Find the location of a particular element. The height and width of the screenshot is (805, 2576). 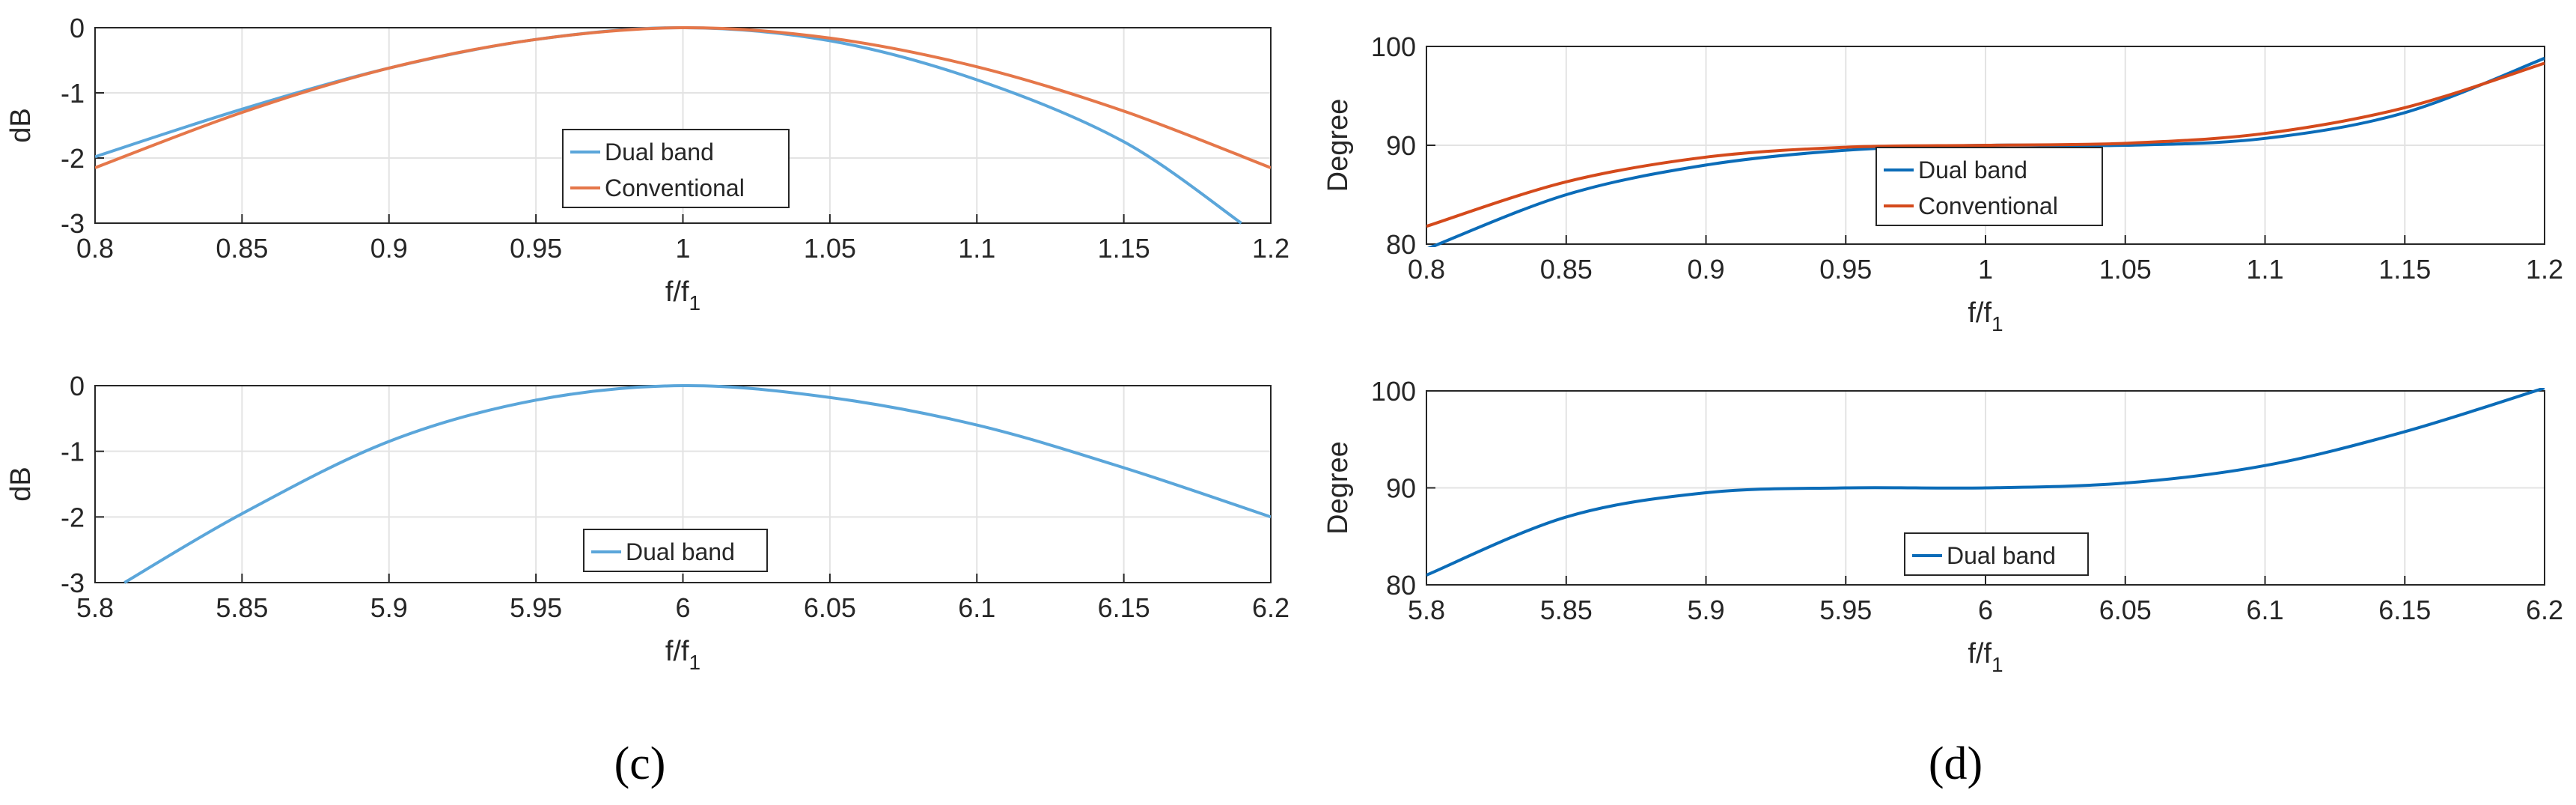

panel-label-d: (d) is located at coordinates (1956, 763).